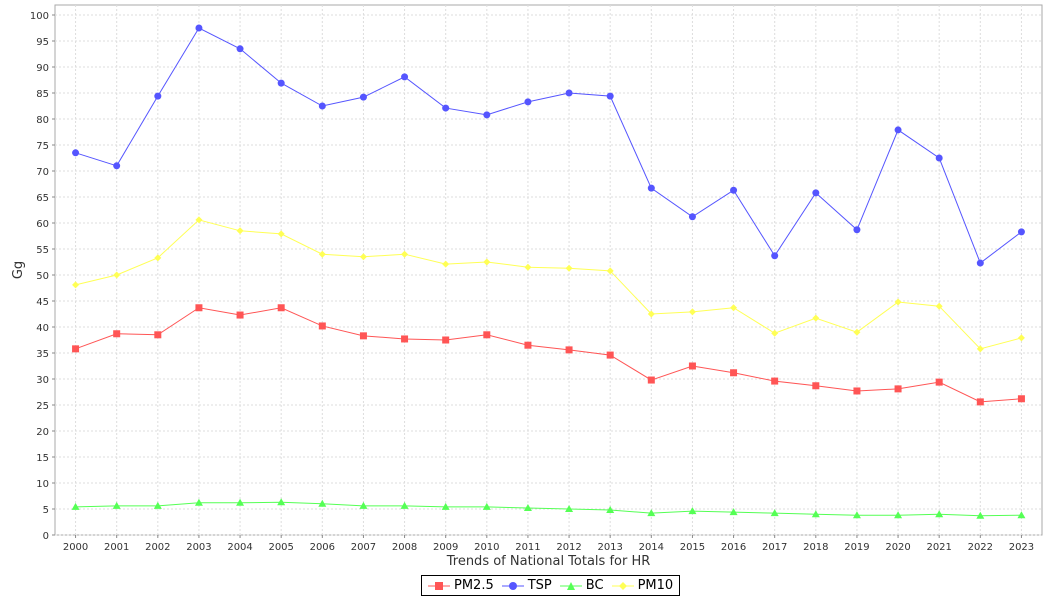 This screenshot has height=604, width=1050. Describe the element at coordinates (42, 42) in the screenshot. I see `y-tick-label: 95` at that location.